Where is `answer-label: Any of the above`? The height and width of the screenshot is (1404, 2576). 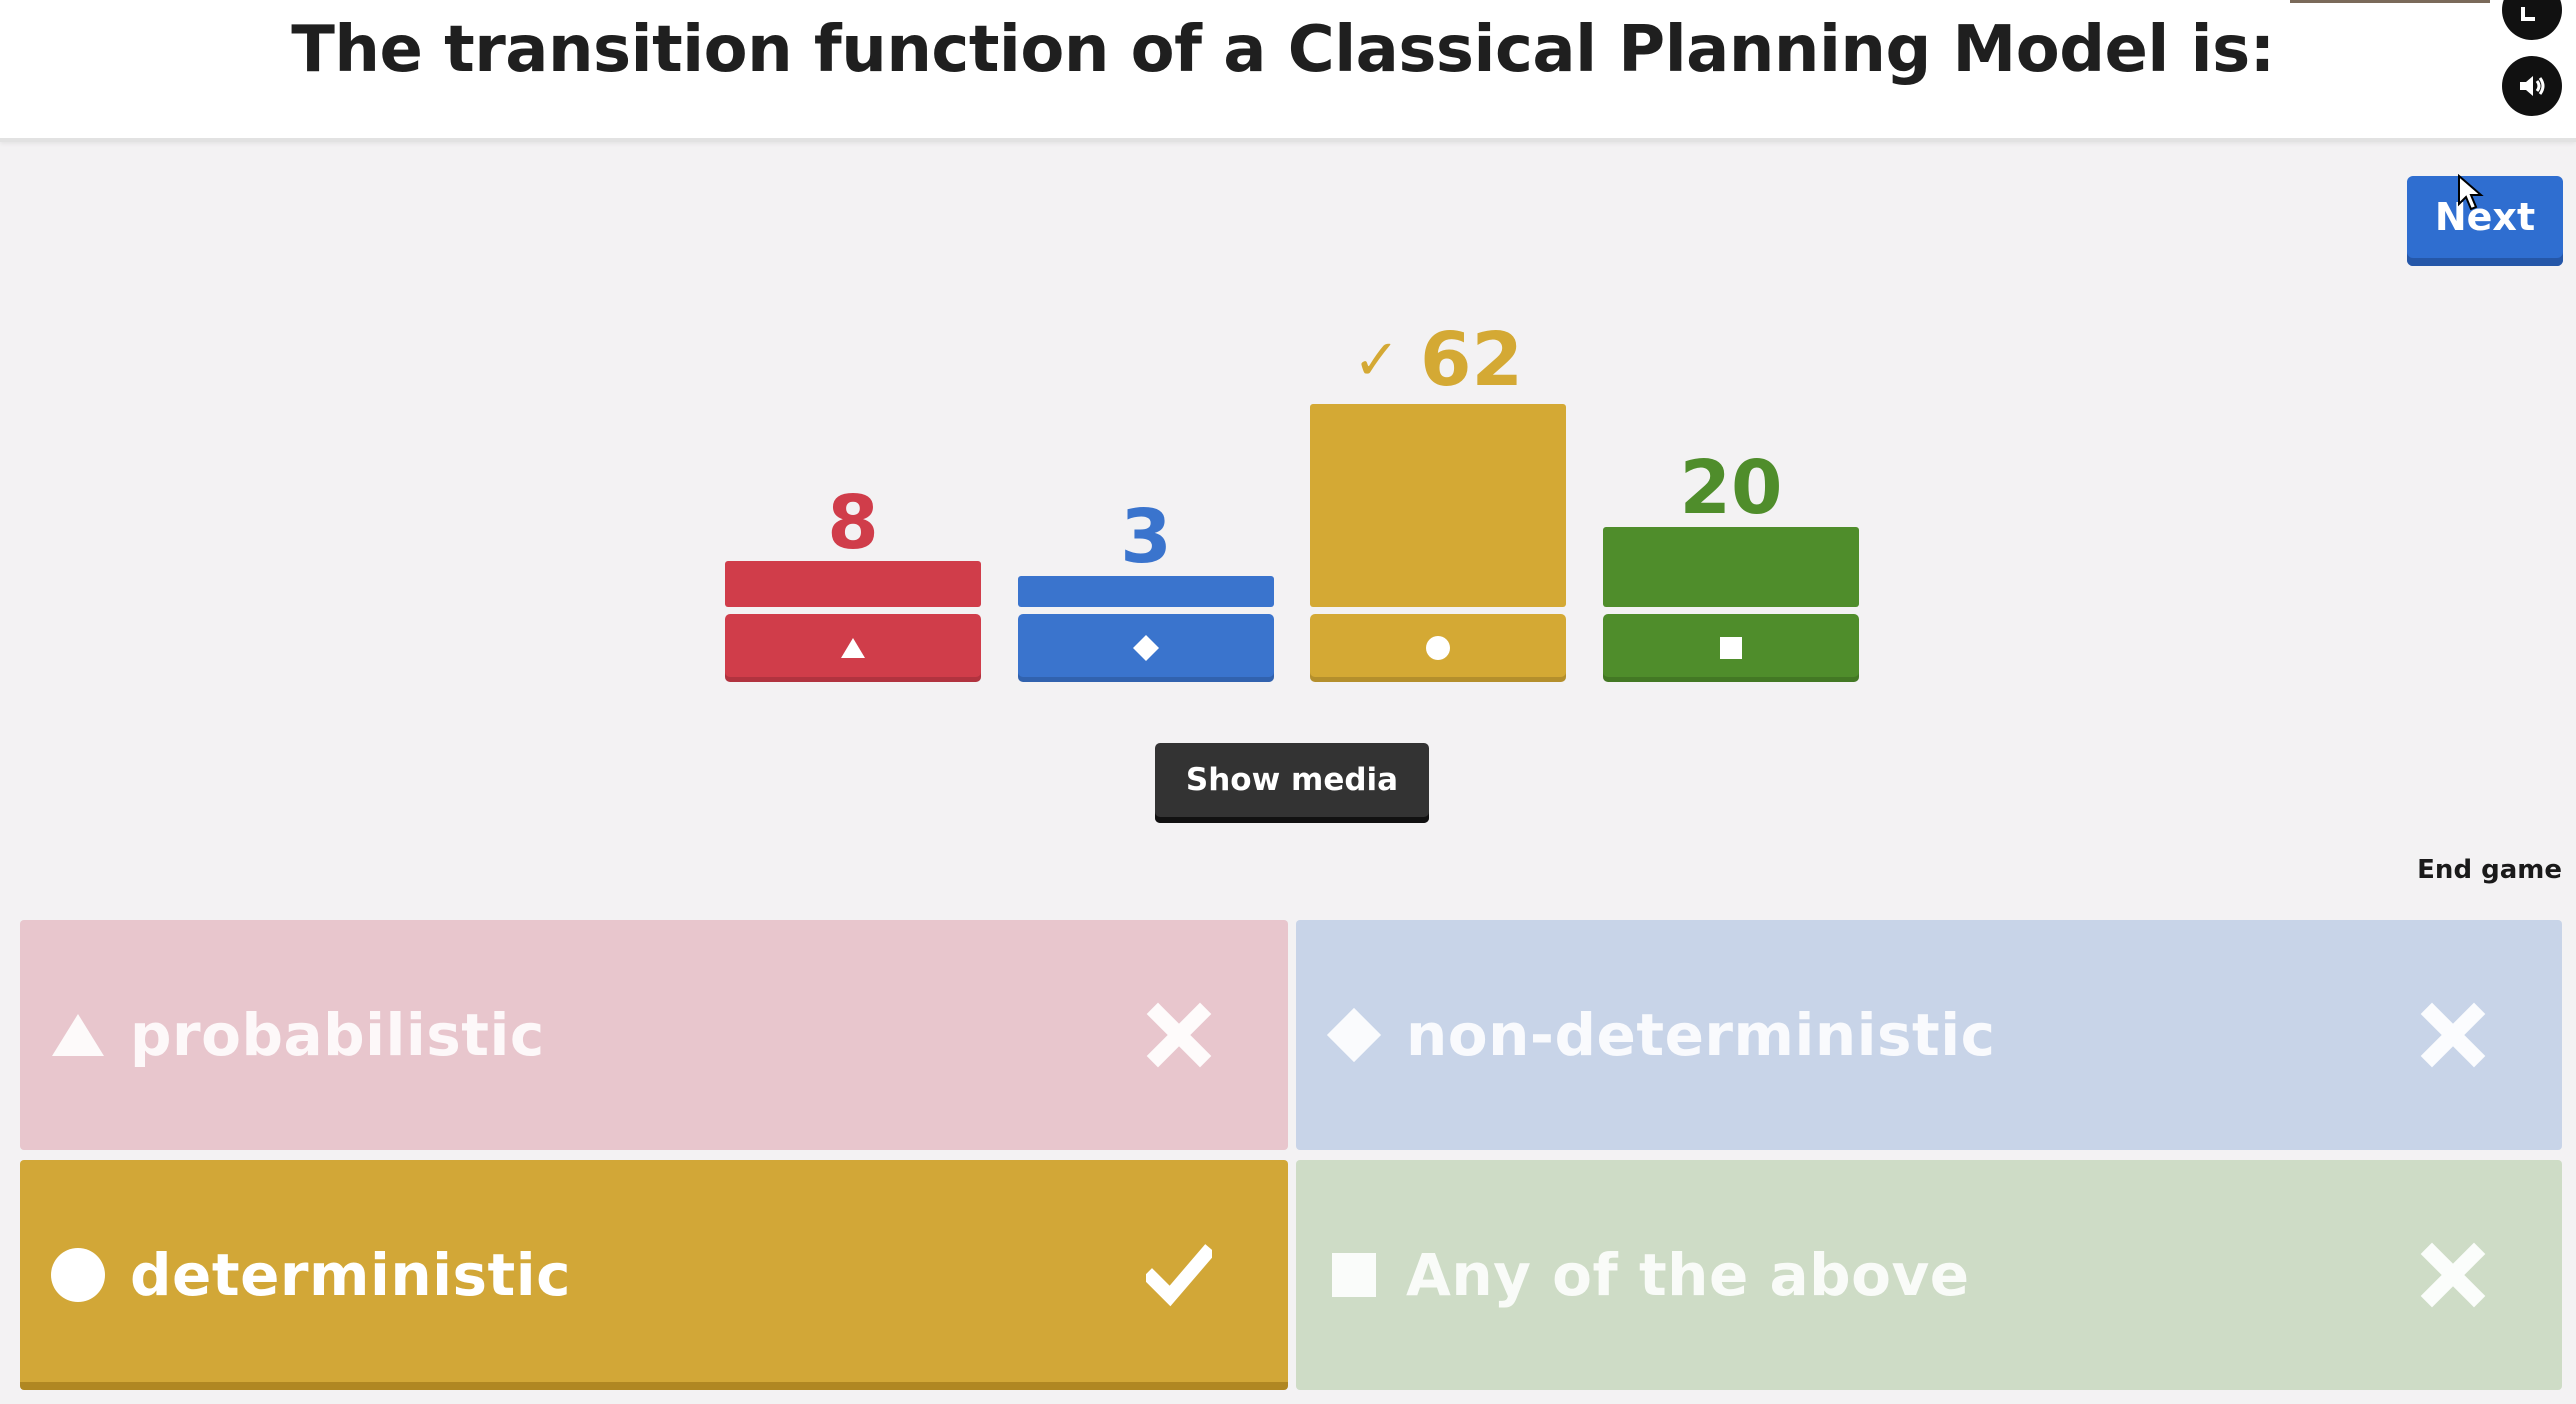 answer-label: Any of the above is located at coordinates (1688, 1275).